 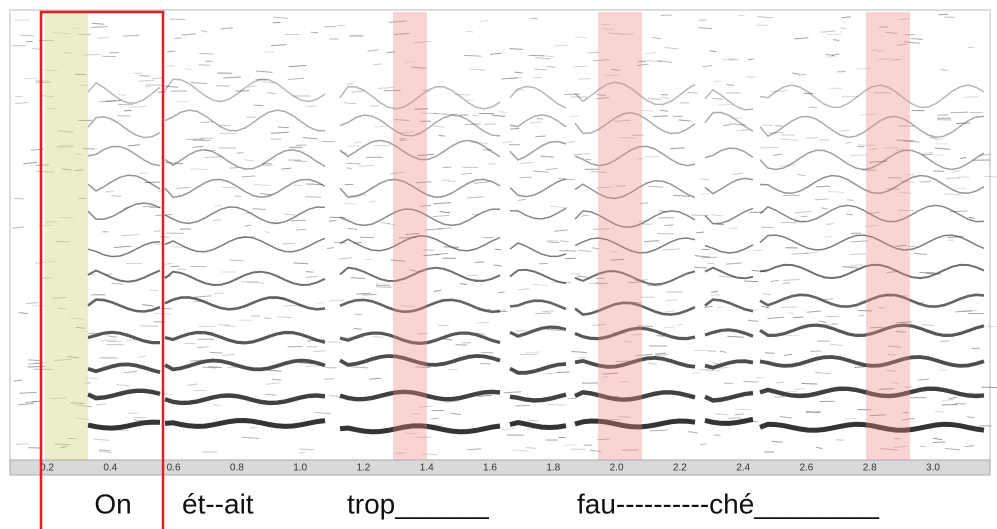 I want to click on tick-label: 0.2, so click(x=47, y=468).